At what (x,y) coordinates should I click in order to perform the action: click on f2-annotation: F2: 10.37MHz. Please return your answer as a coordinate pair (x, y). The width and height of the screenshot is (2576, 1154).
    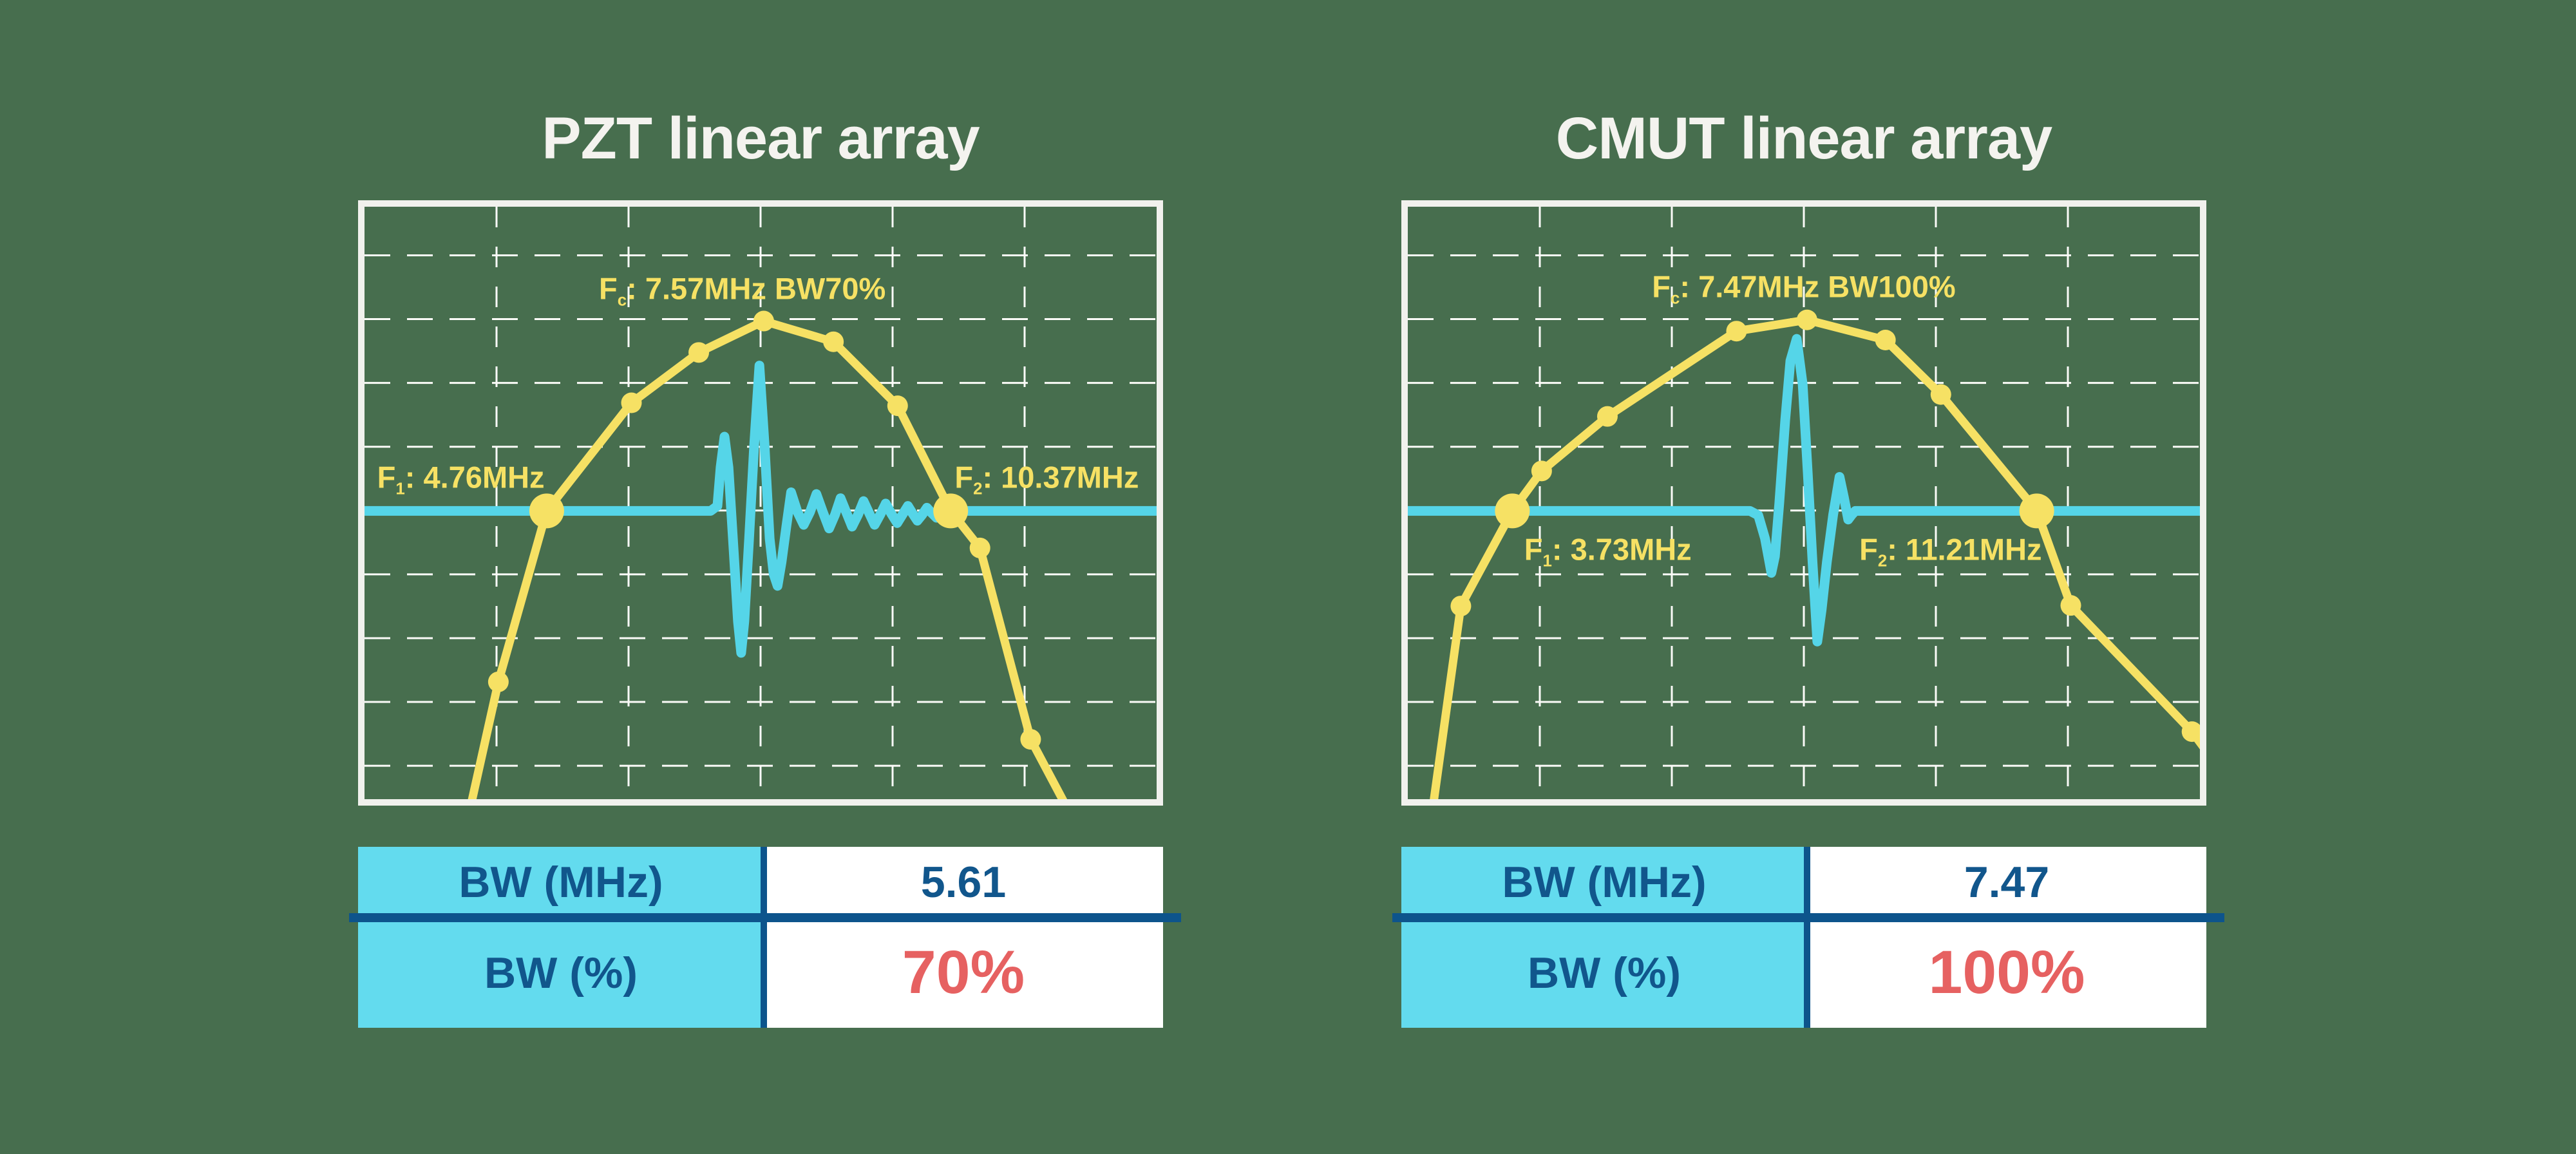
    Looking at the image, I should click on (1046, 479).